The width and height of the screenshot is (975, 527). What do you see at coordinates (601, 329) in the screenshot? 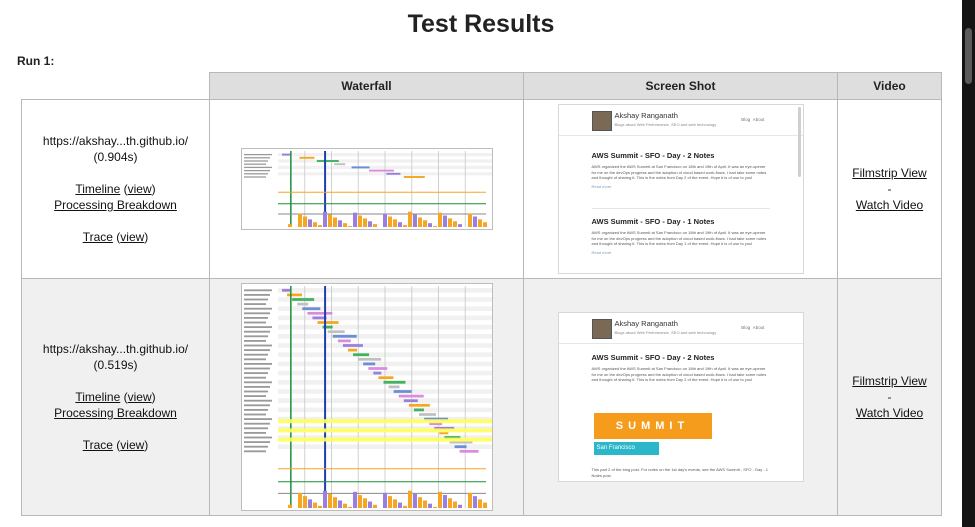
I see `avatar` at bounding box center [601, 329].